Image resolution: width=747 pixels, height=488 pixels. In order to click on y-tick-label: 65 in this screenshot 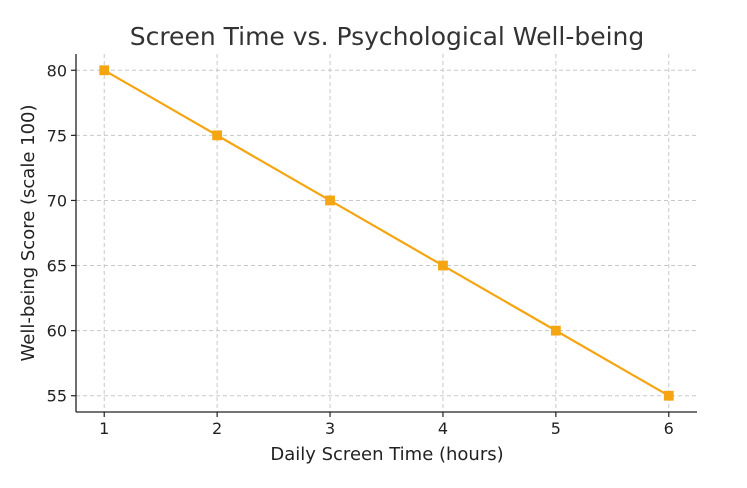, I will do `click(57, 266)`.